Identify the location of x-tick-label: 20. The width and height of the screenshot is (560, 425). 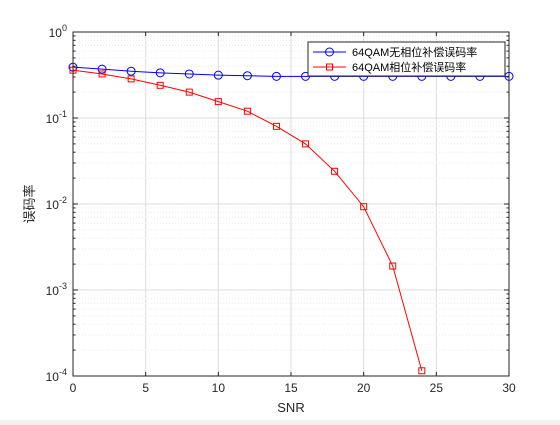
(364, 388).